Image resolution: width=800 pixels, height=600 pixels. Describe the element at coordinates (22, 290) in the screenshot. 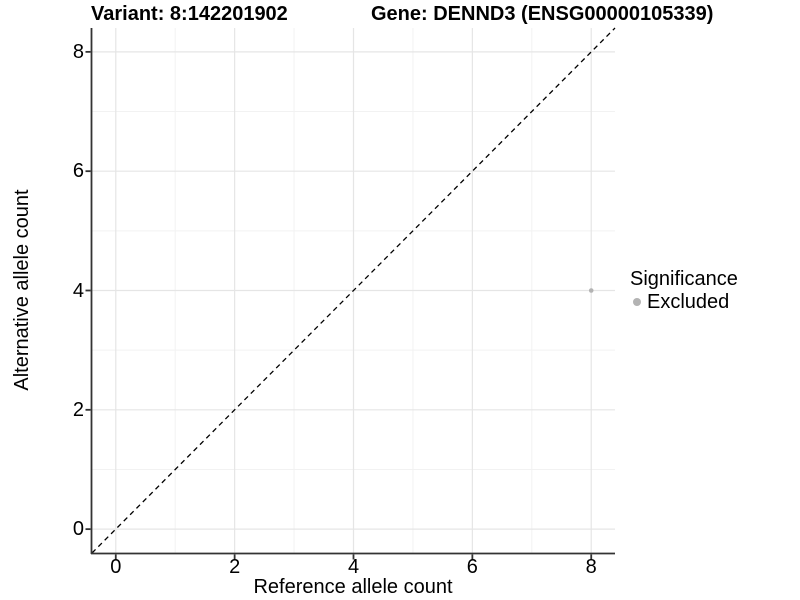

I see `y-axis-title: Alternative allele count` at that location.